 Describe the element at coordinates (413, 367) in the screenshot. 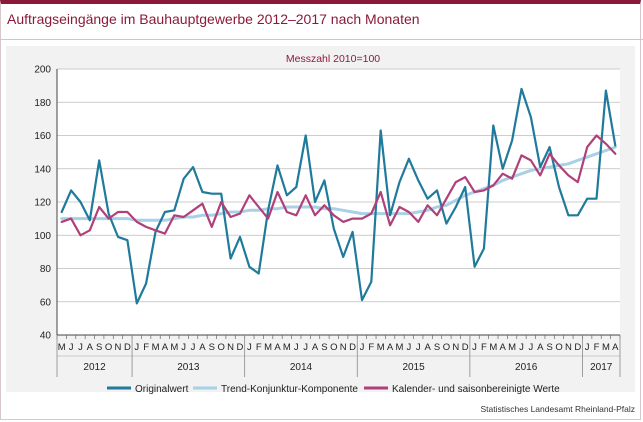

I see `x-year-label: 2015` at that location.